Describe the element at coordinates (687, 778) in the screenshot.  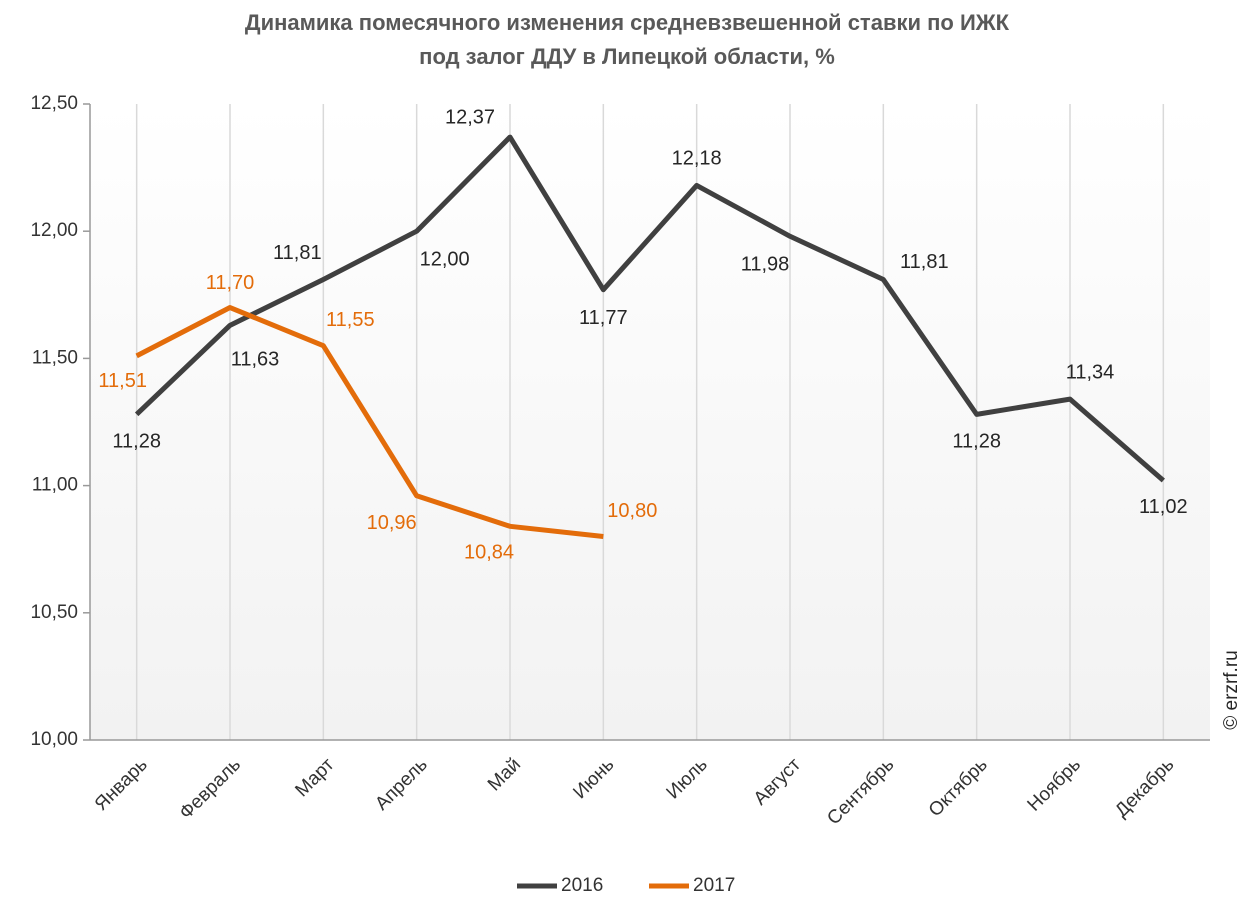
I see `x-tick-label: Июль` at that location.